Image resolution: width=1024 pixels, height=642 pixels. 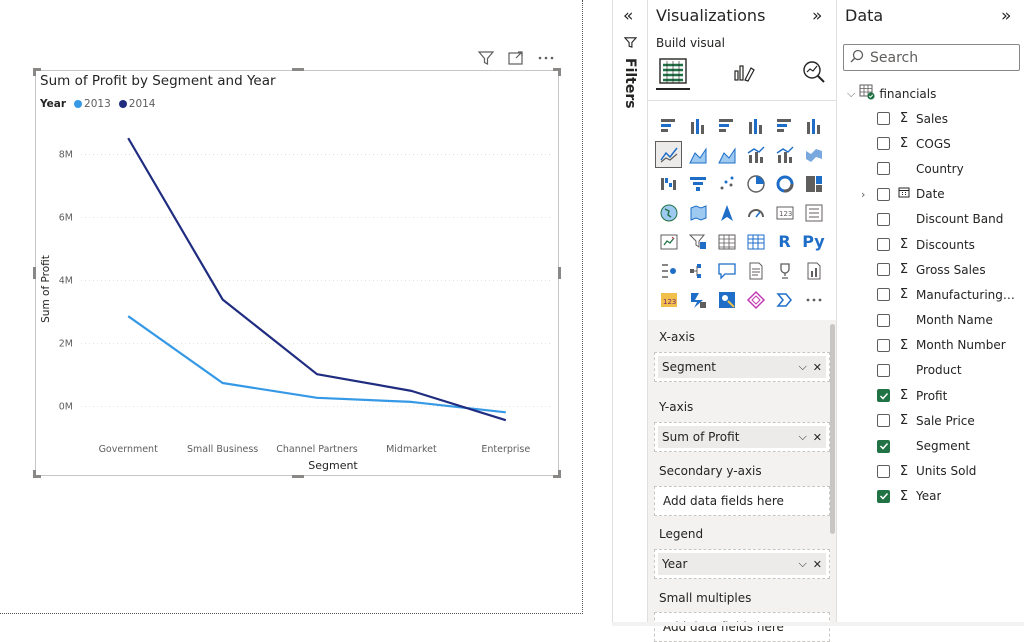 I want to click on smart-narrative-icon, so click(x=755, y=270).